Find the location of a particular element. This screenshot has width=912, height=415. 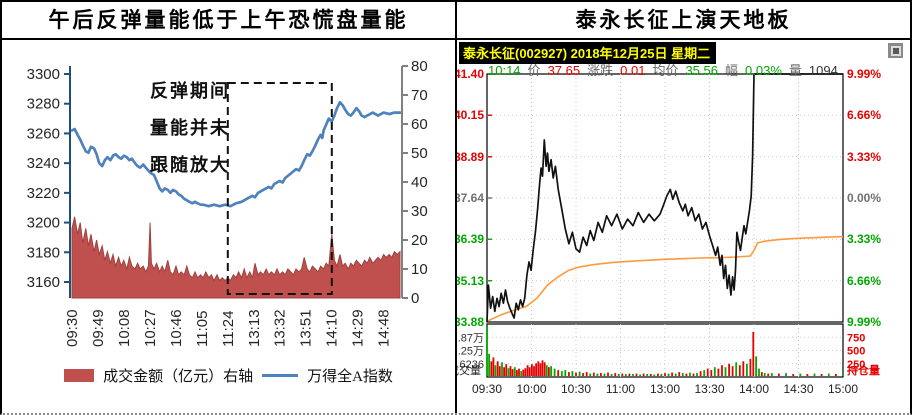

annotation-text: 跟随放大 is located at coordinates (190, 164).